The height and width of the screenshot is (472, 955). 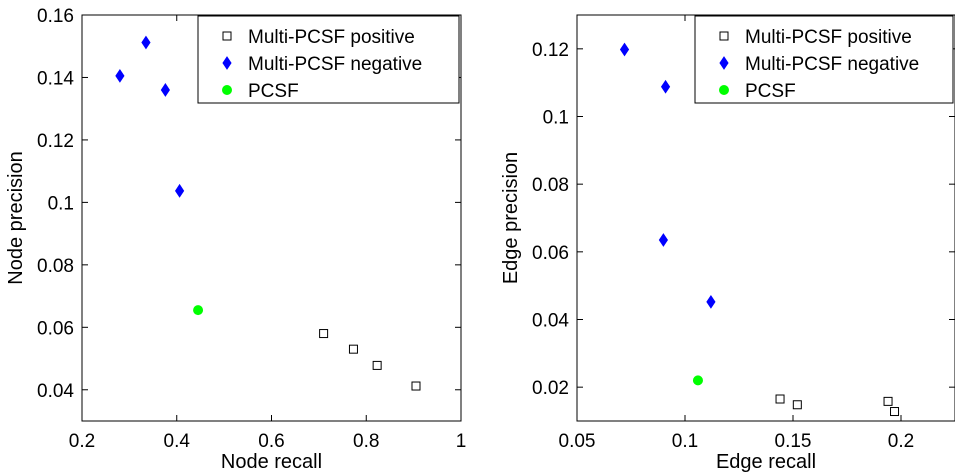 I want to click on y-tick-label: 0.16, so click(x=55, y=16).